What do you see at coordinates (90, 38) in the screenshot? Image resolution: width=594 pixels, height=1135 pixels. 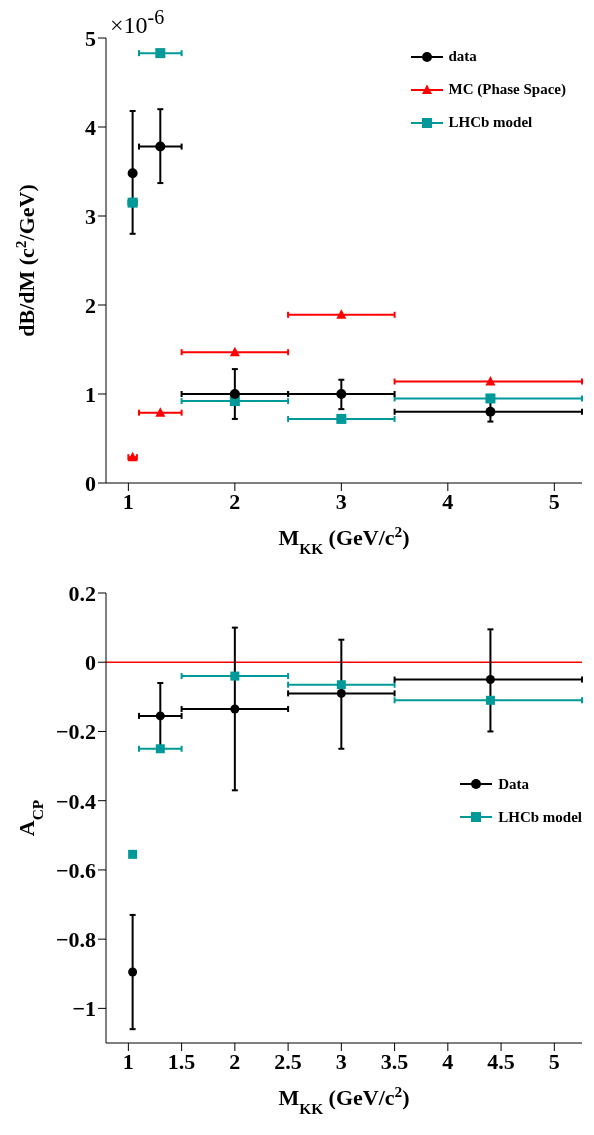 I see `y-tick-label: 5` at bounding box center [90, 38].